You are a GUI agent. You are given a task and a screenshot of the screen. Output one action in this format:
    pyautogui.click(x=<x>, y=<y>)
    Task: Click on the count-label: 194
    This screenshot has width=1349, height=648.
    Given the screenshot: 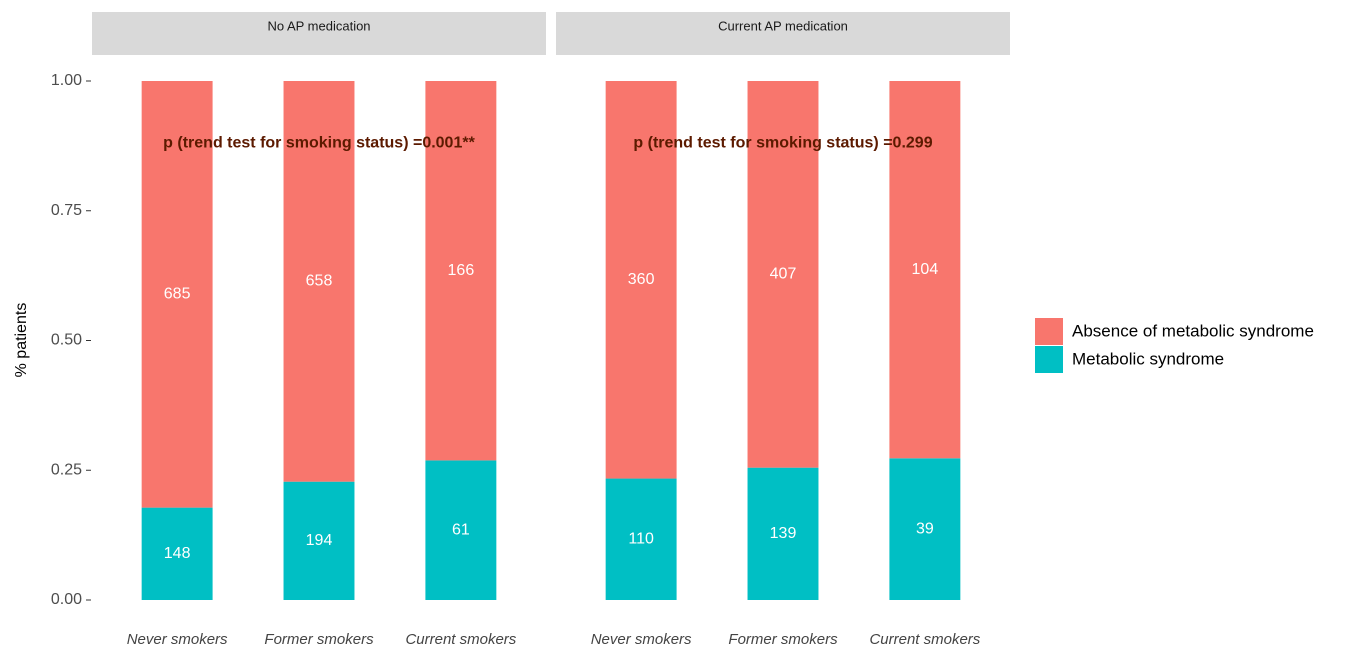 What is the action you would take?
    pyautogui.click(x=319, y=540)
    